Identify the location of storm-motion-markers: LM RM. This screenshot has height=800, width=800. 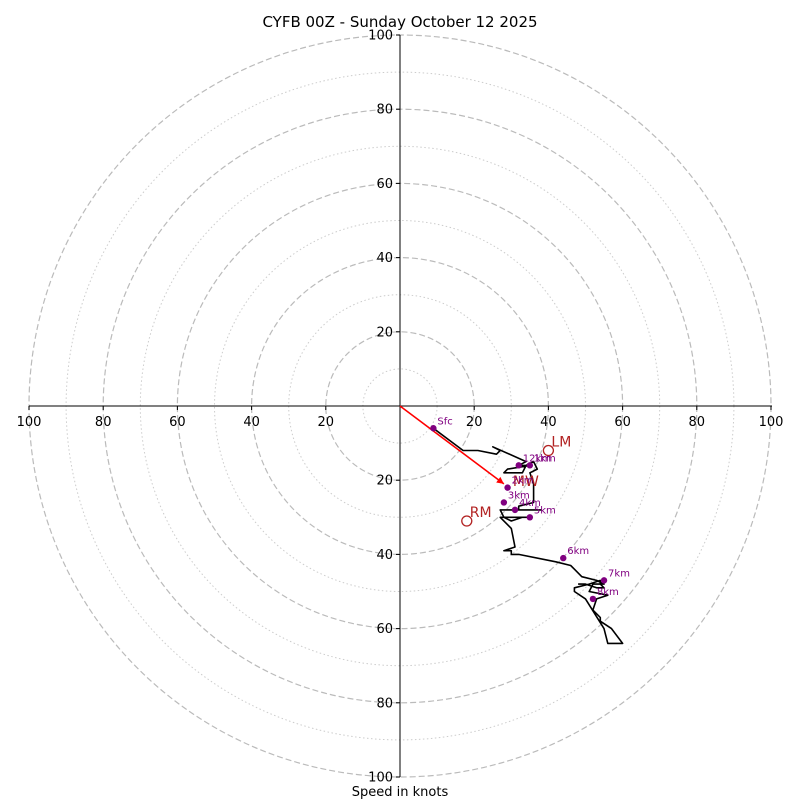
(516, 481).